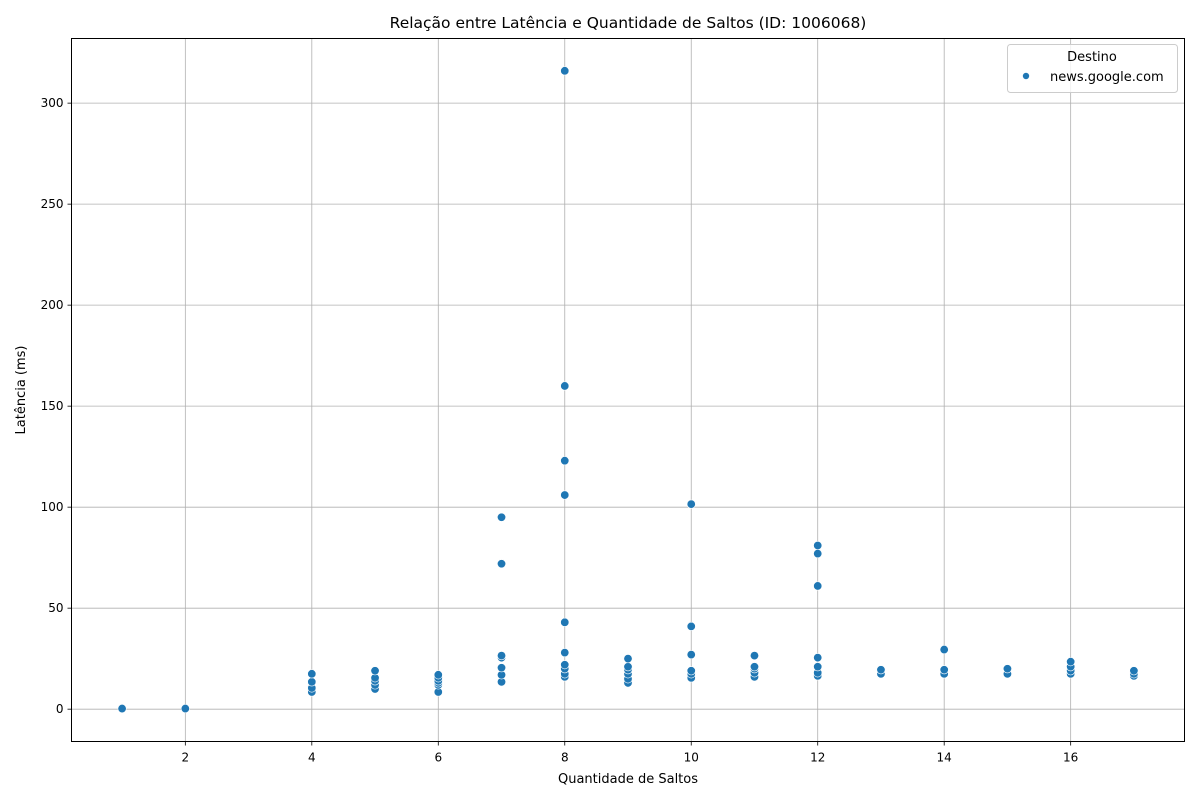 The image size is (1200, 800). Describe the element at coordinates (630, 753) in the screenshot. I see `x-axis-ticks: 2 4 6 8 10 12 14 16` at that location.